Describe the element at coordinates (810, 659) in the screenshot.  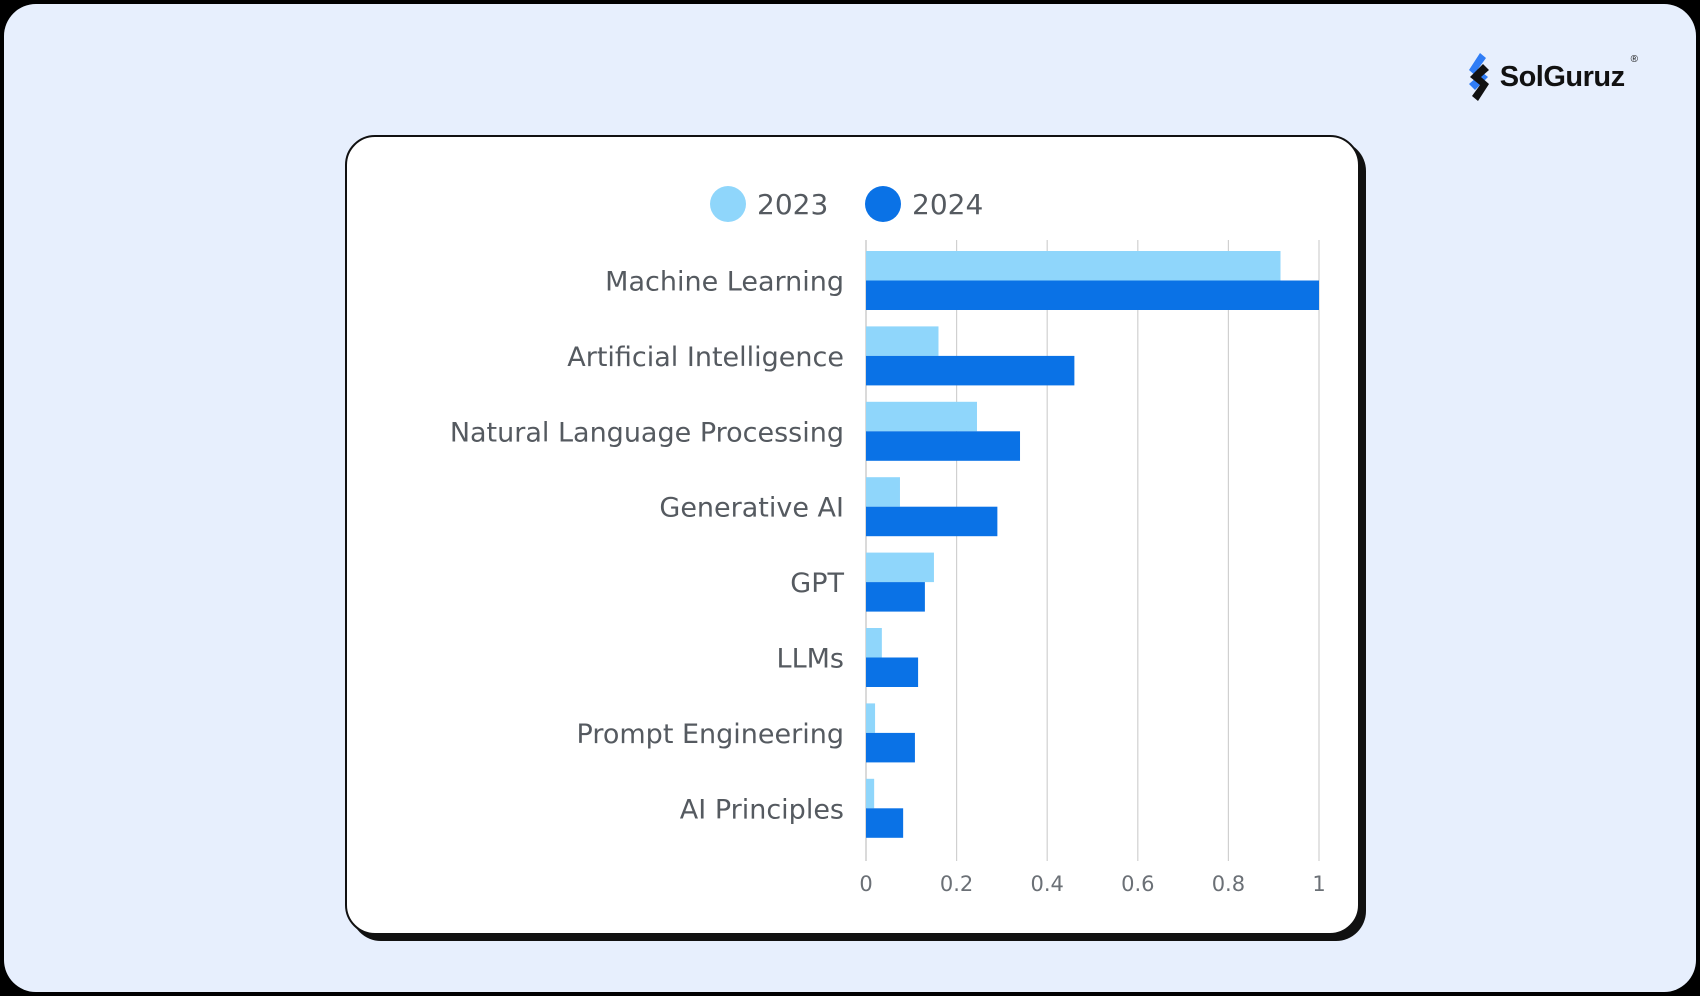
I see `category-label: LLMs` at that location.